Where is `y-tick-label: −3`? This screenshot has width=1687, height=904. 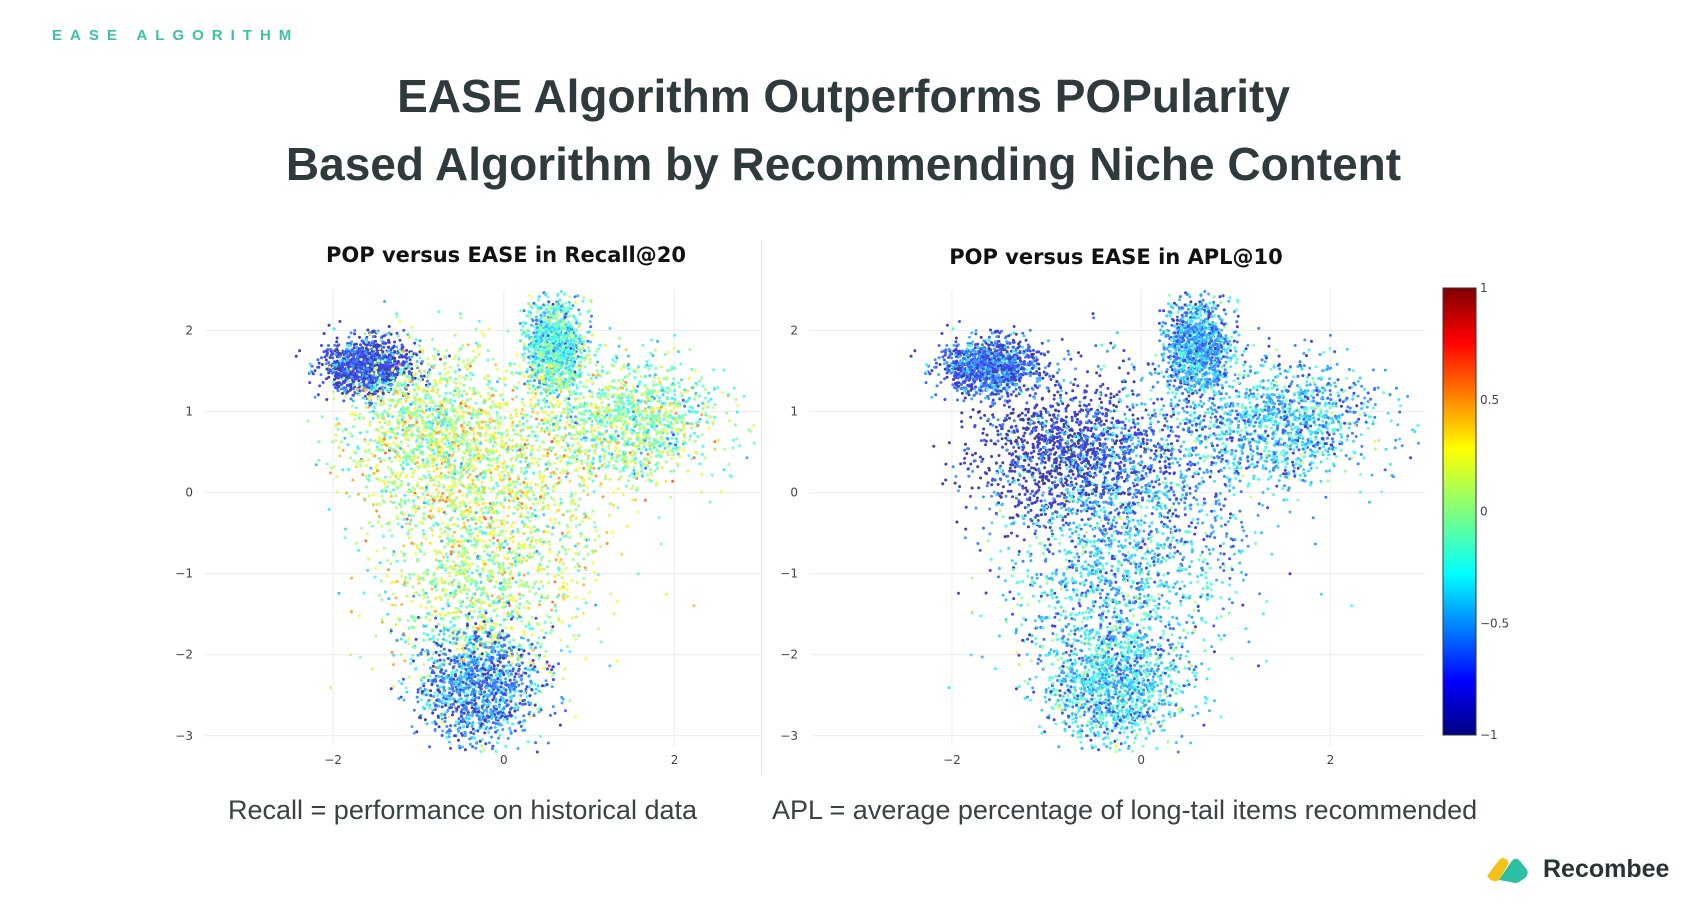
y-tick-label: −3 is located at coordinates (184, 736).